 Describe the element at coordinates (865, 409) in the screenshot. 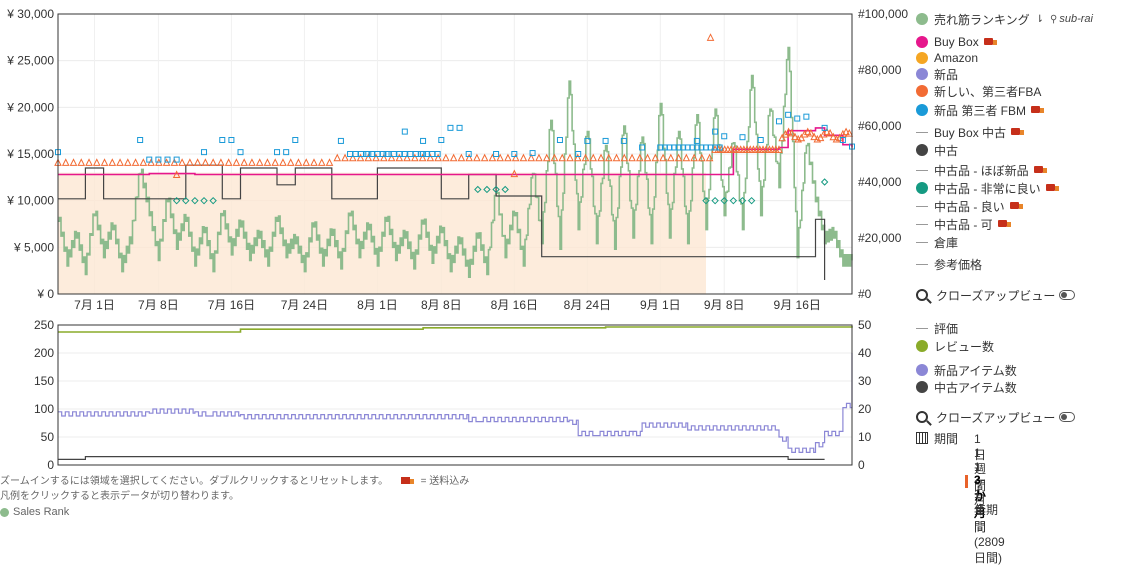

I see `y-right-tick-label: 20` at that location.